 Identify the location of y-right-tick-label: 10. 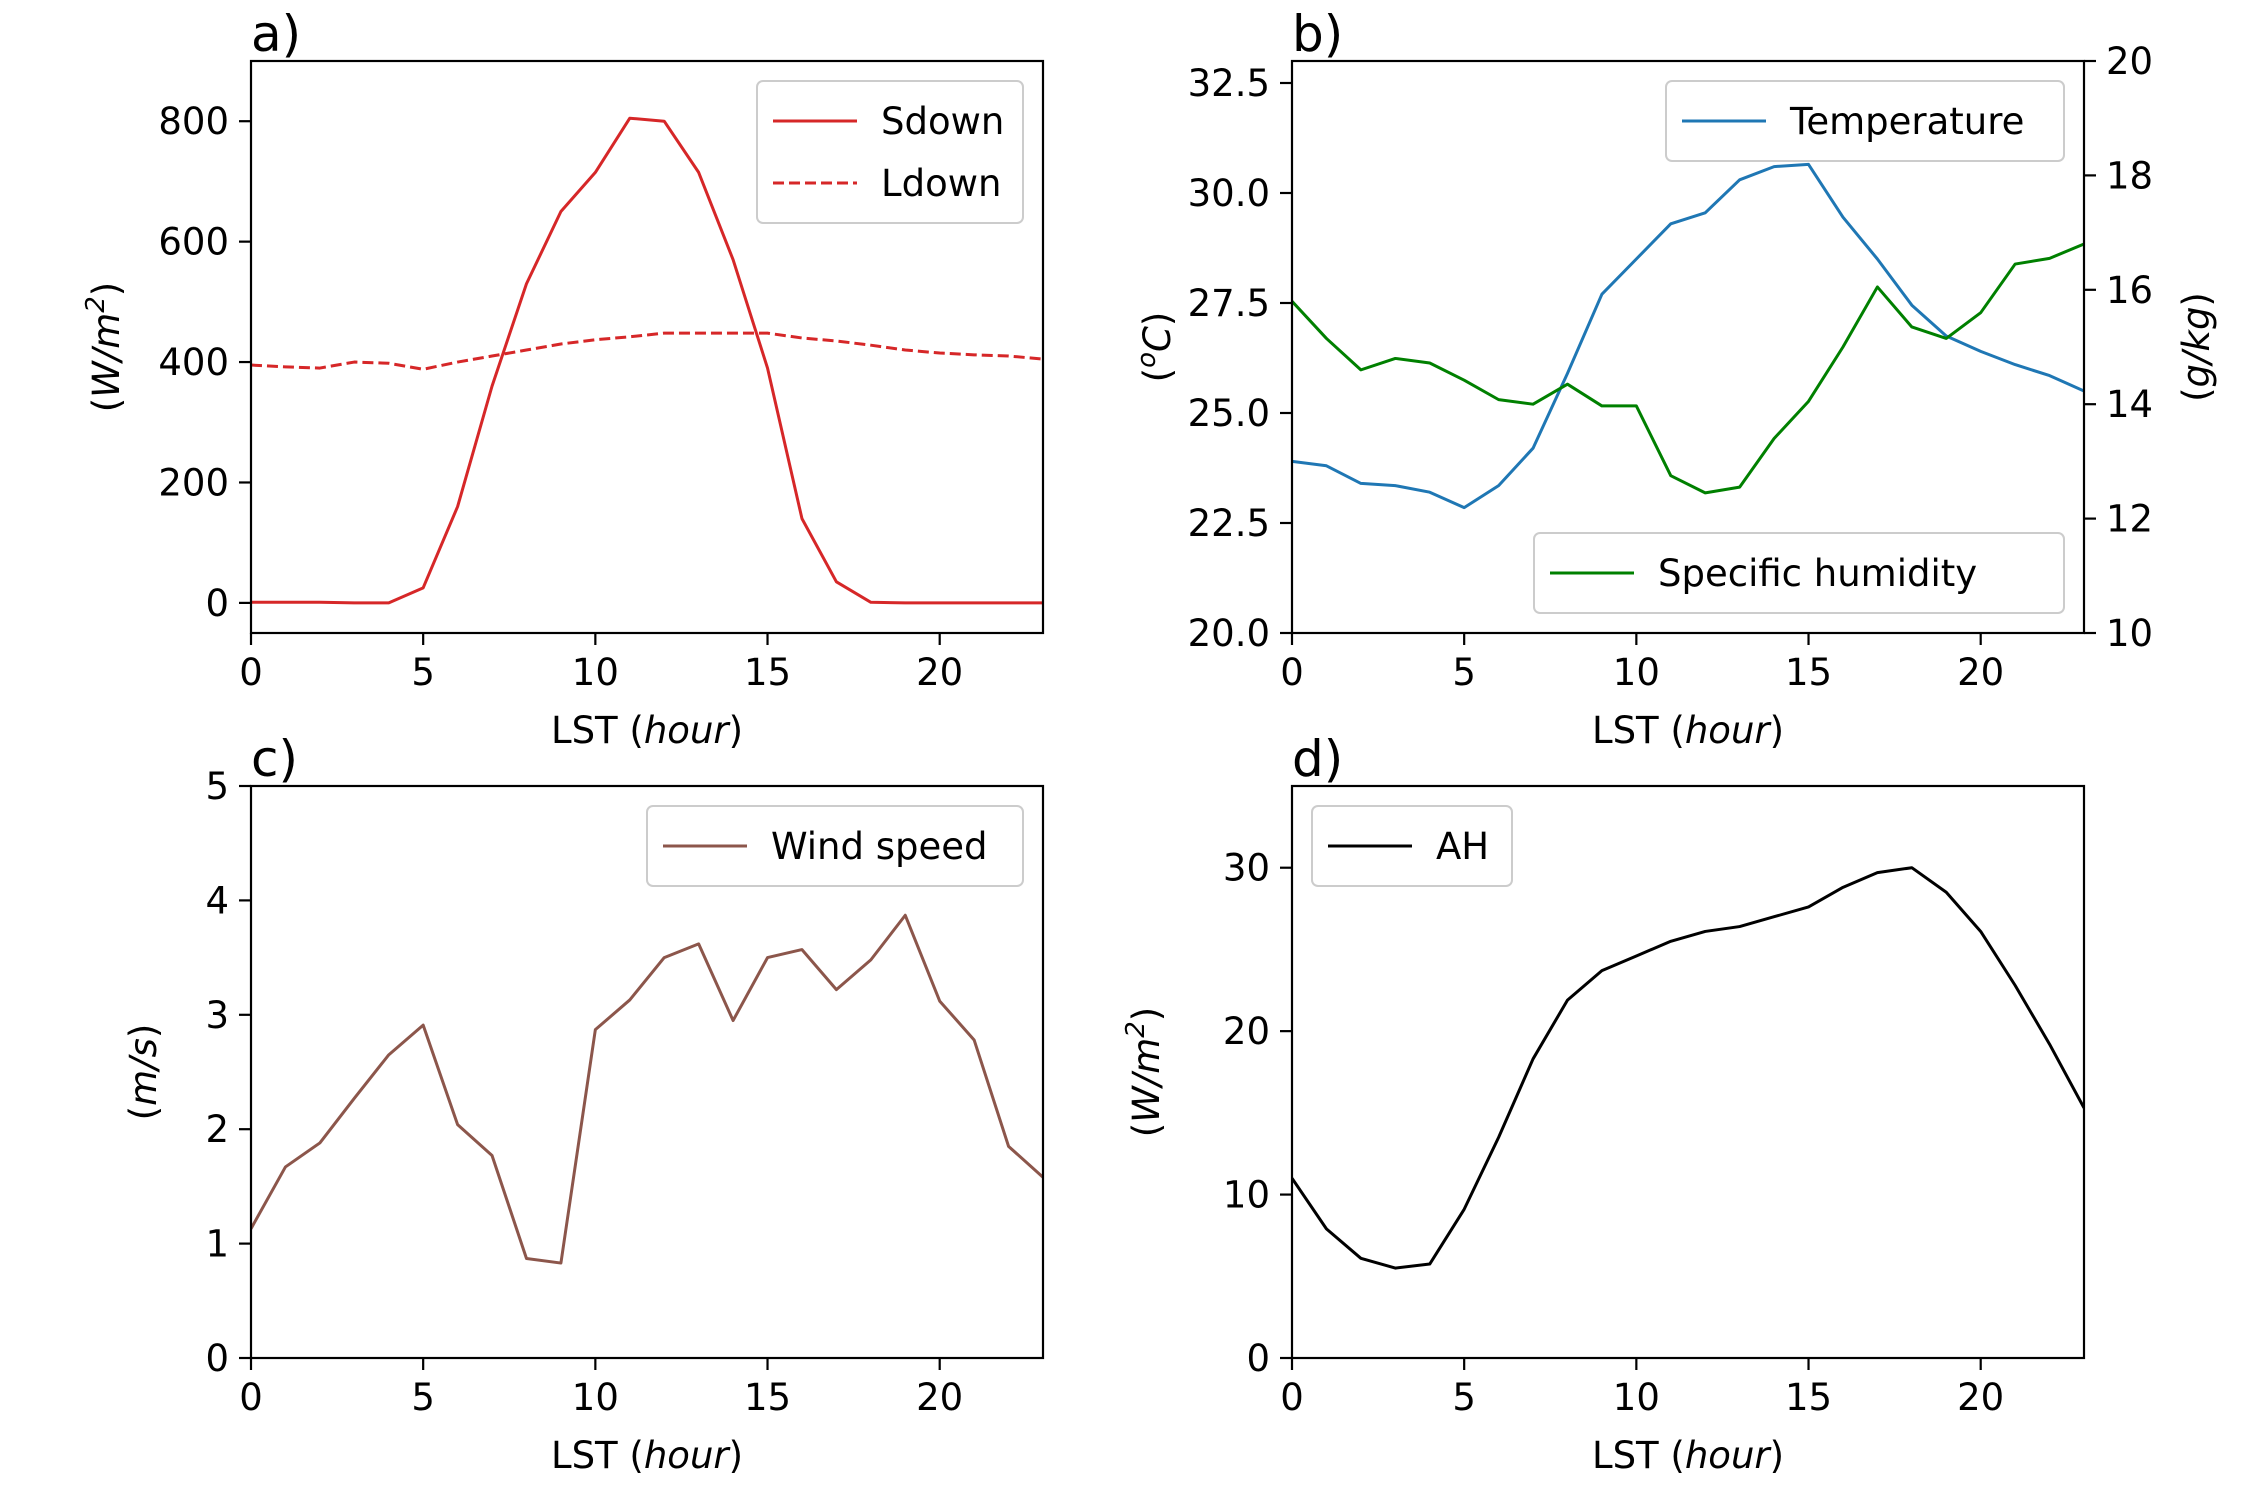
(2129, 633).